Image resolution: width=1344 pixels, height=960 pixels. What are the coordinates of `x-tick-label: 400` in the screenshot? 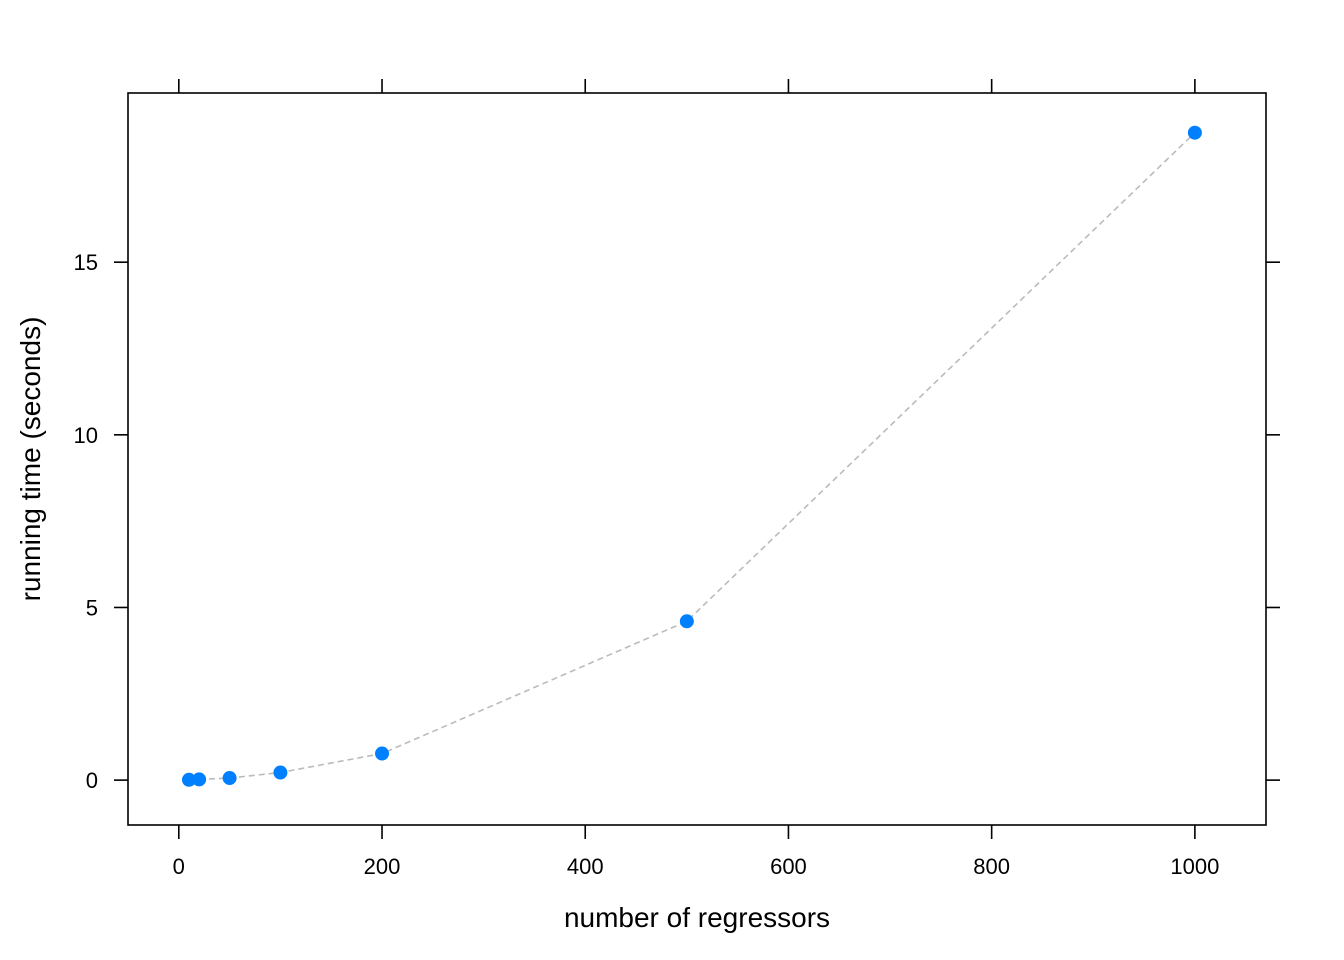 It's located at (585, 866).